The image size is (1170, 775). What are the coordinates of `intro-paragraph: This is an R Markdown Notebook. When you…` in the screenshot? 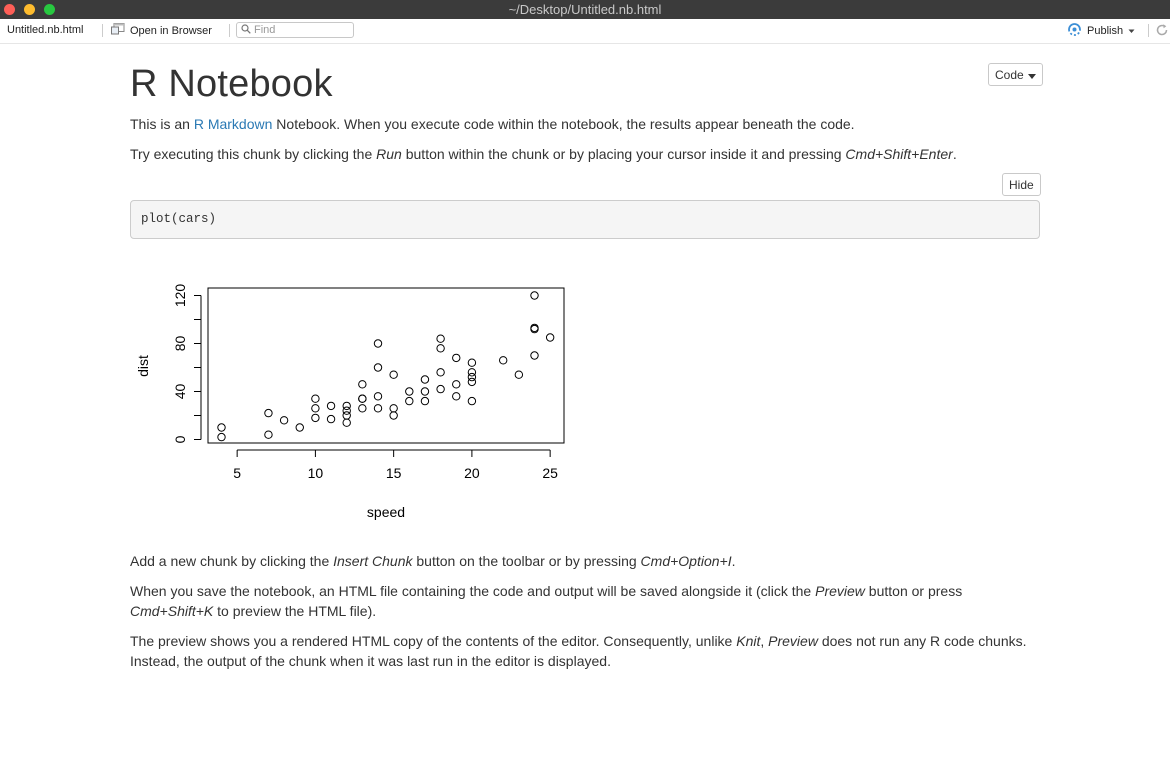 It's located at (492, 124).